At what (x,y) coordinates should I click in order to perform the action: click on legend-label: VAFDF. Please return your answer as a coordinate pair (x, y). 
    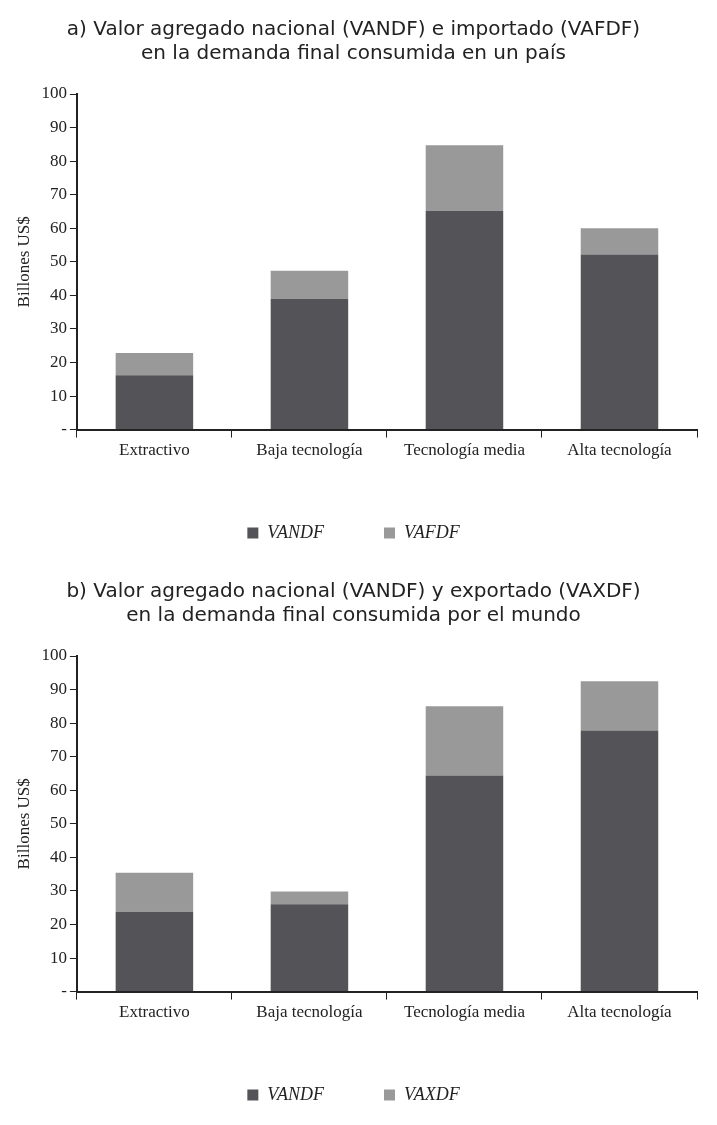
    Looking at the image, I should click on (432, 531).